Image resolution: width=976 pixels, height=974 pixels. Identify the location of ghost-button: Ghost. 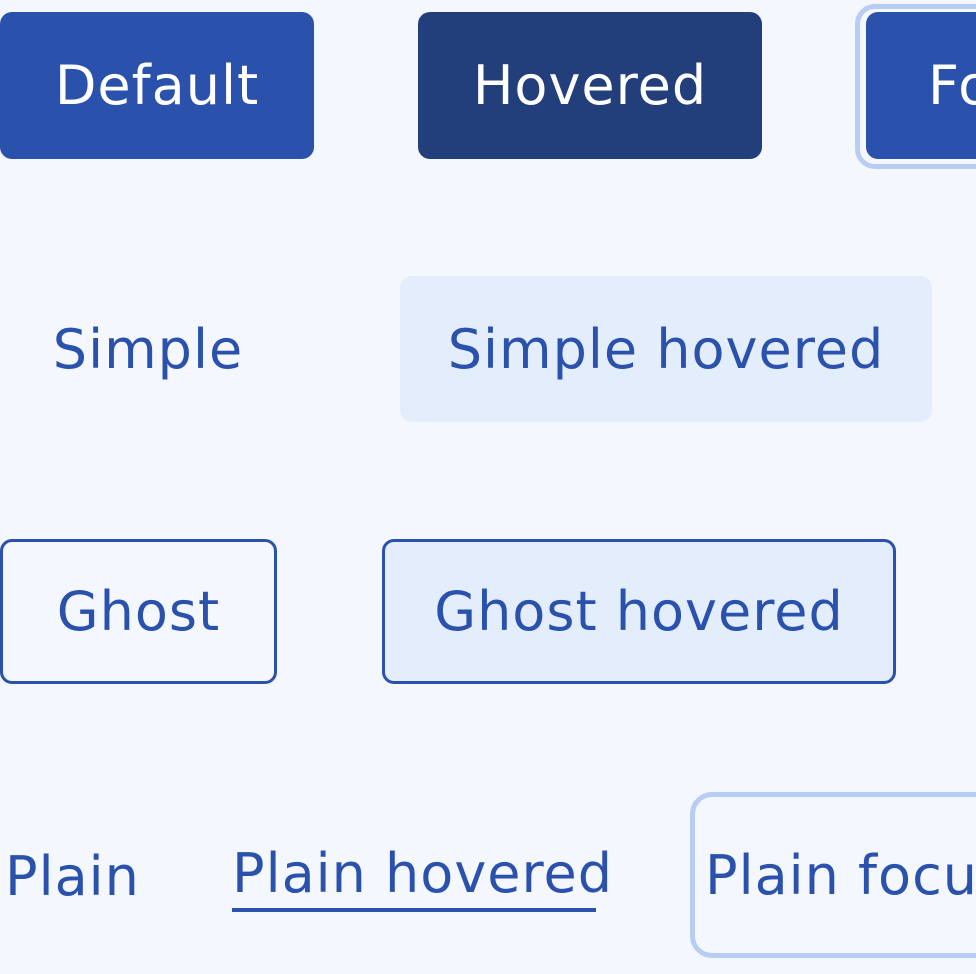
(138, 611).